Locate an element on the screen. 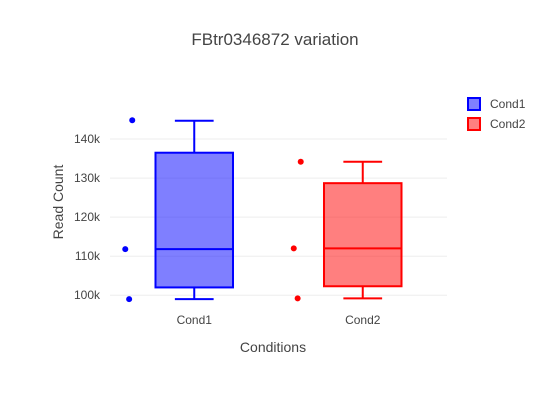 Image resolution: width=550 pixels, height=400 pixels. legend-item-cond2: Cond2 is located at coordinates (496, 124).